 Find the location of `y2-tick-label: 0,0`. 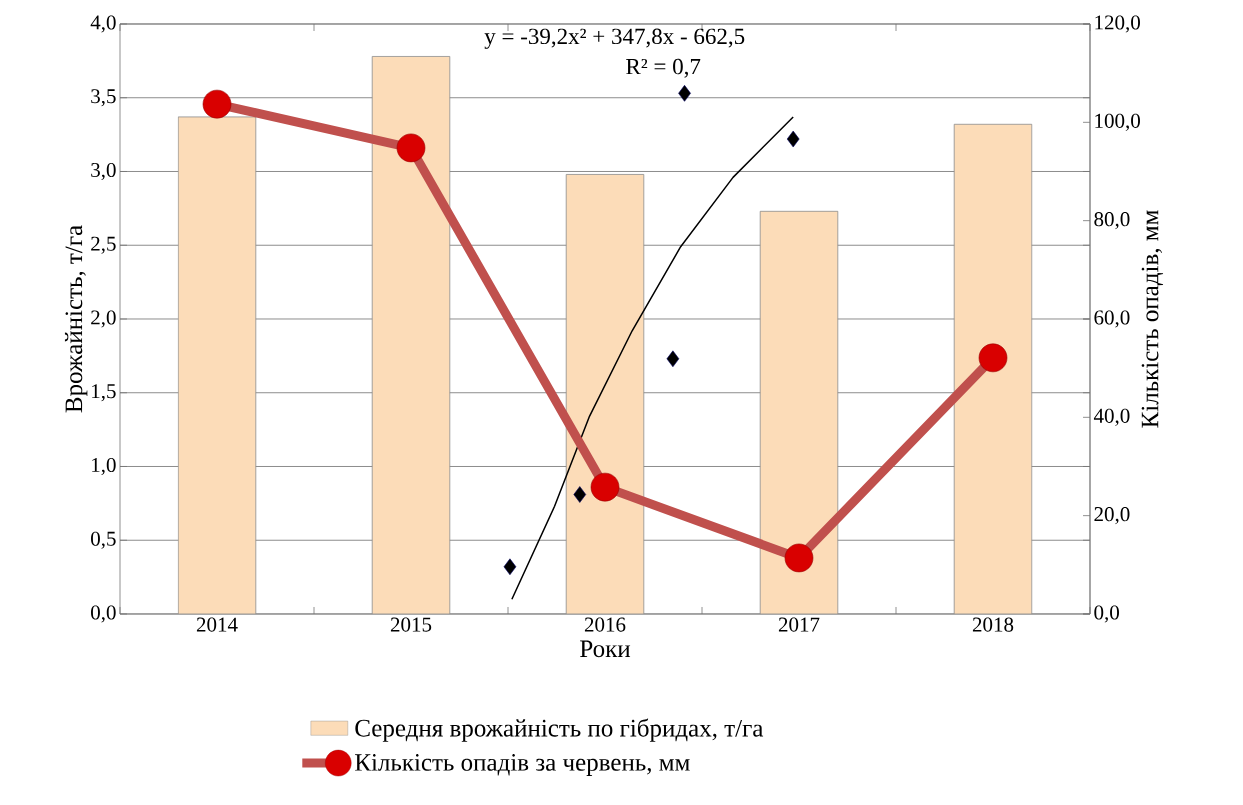

y2-tick-label: 0,0 is located at coordinates (1106, 614).